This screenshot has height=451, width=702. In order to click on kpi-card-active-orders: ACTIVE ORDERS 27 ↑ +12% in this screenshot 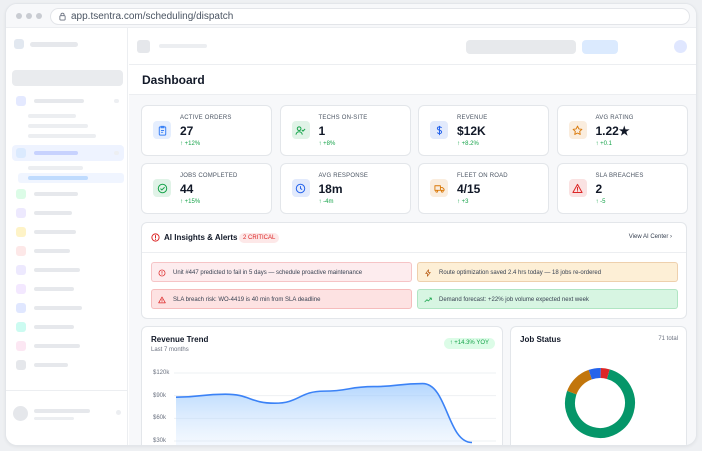, I will do `click(206, 130)`.